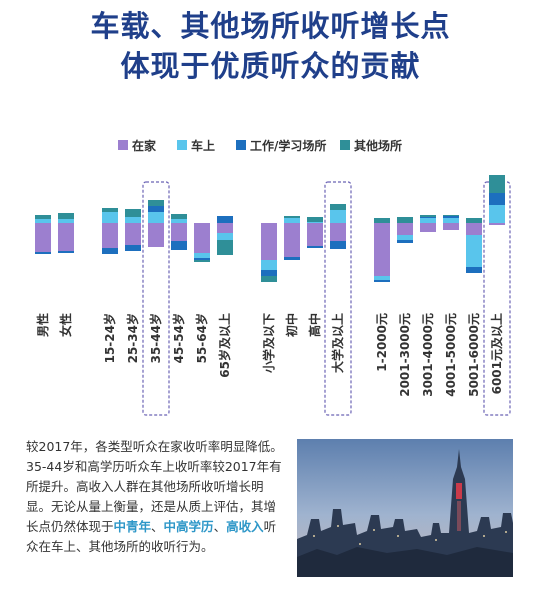 Image resolution: width=541 pixels, height=589 pixels. Describe the element at coordinates (132, 526) in the screenshot. I see `highlight-youth: 中青年` at that location.